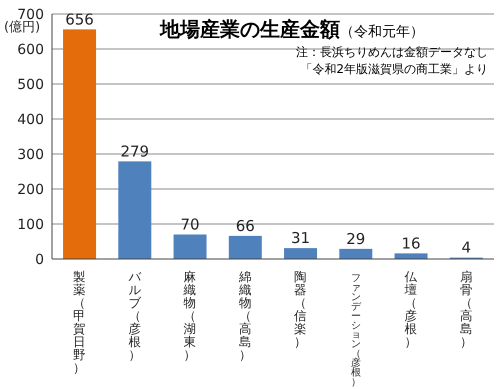 The image size is (500, 389). What do you see at coordinates (39, 260) in the screenshot?
I see `y-tick-label: 0` at bounding box center [39, 260].